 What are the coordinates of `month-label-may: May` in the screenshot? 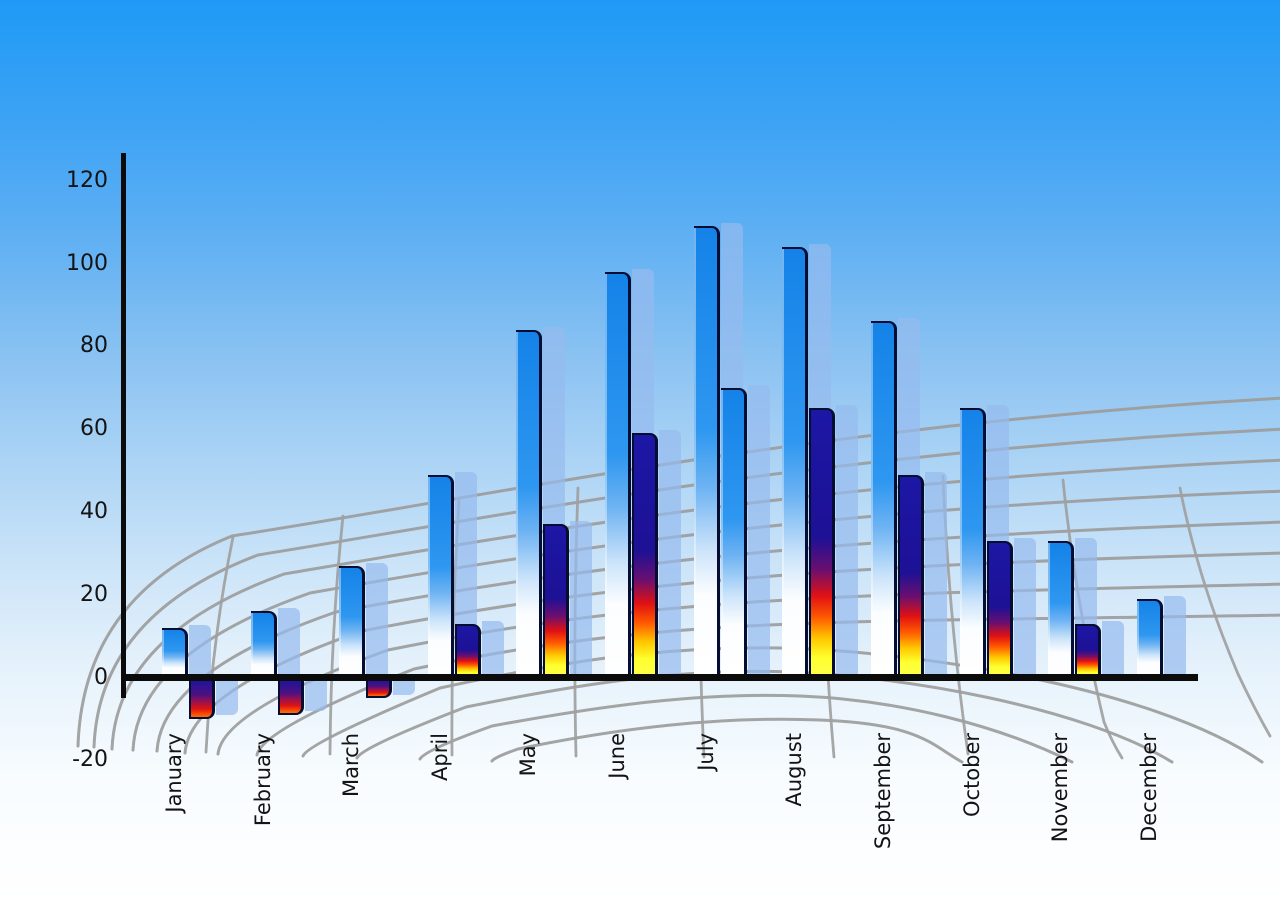 It's located at (528, 755).